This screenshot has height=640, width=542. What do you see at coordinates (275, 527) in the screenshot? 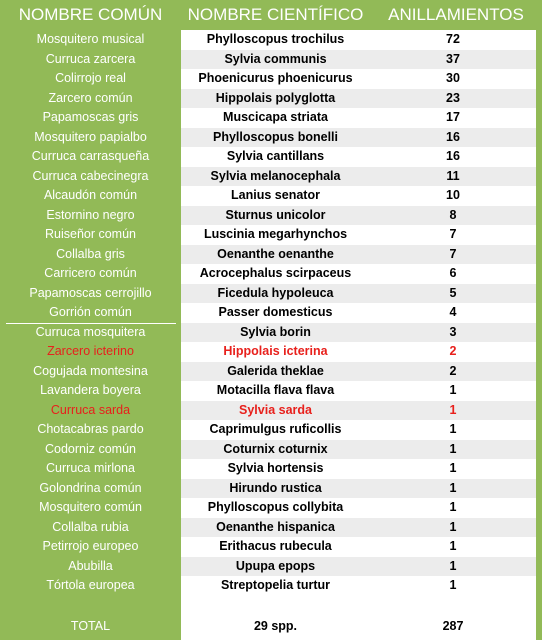
I see `scientific-name-cell: Oenanthe hispanica` at bounding box center [275, 527].